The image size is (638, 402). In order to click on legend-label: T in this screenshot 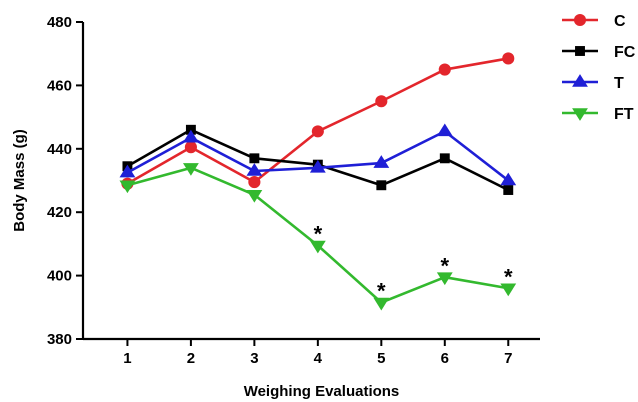, I will do `click(619, 83)`.